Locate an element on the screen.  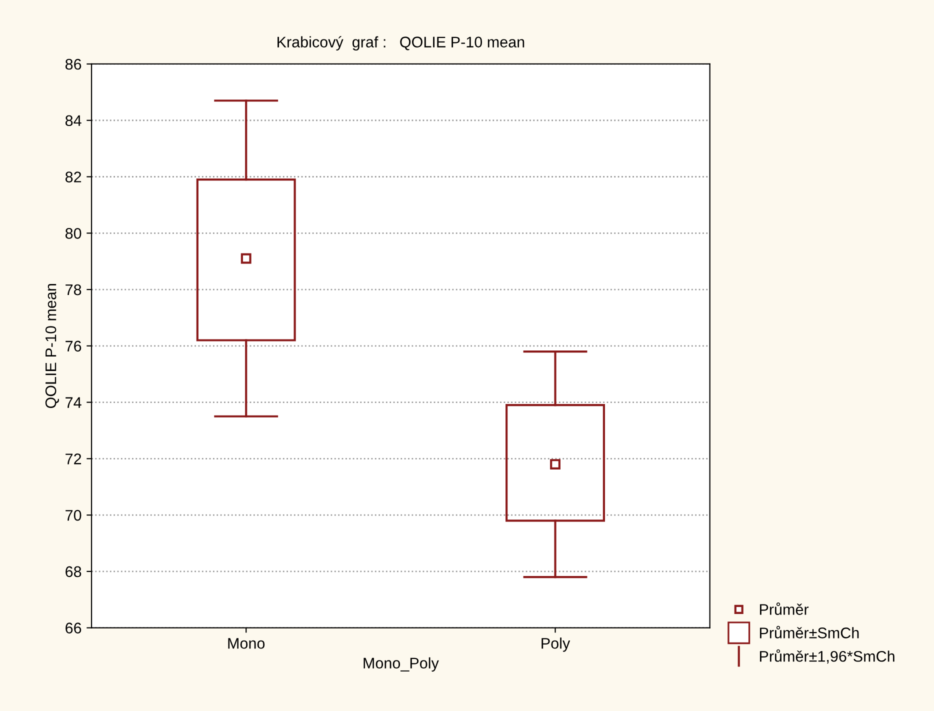
y-tick-label: 86 is located at coordinates (73, 64).